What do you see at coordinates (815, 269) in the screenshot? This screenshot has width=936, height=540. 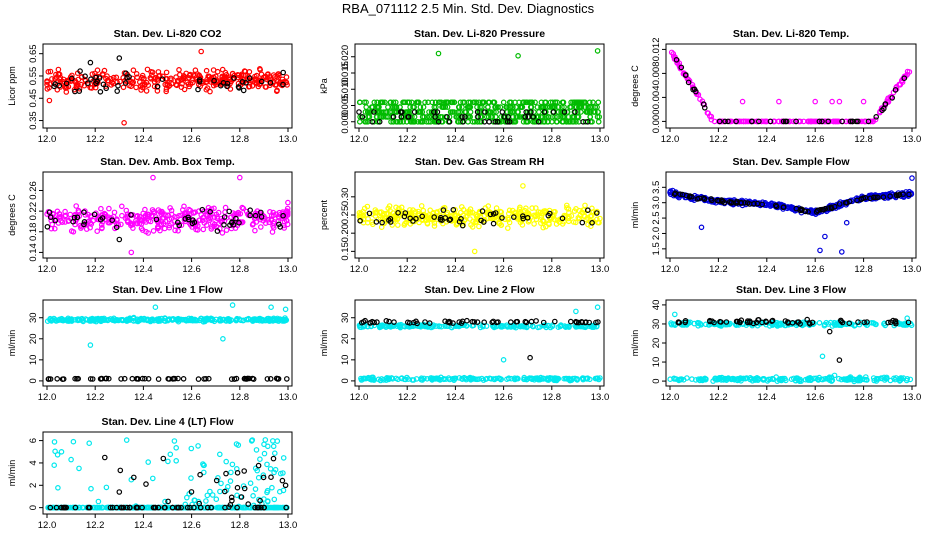 I see `x-tick-label: 12.6` at bounding box center [815, 269].